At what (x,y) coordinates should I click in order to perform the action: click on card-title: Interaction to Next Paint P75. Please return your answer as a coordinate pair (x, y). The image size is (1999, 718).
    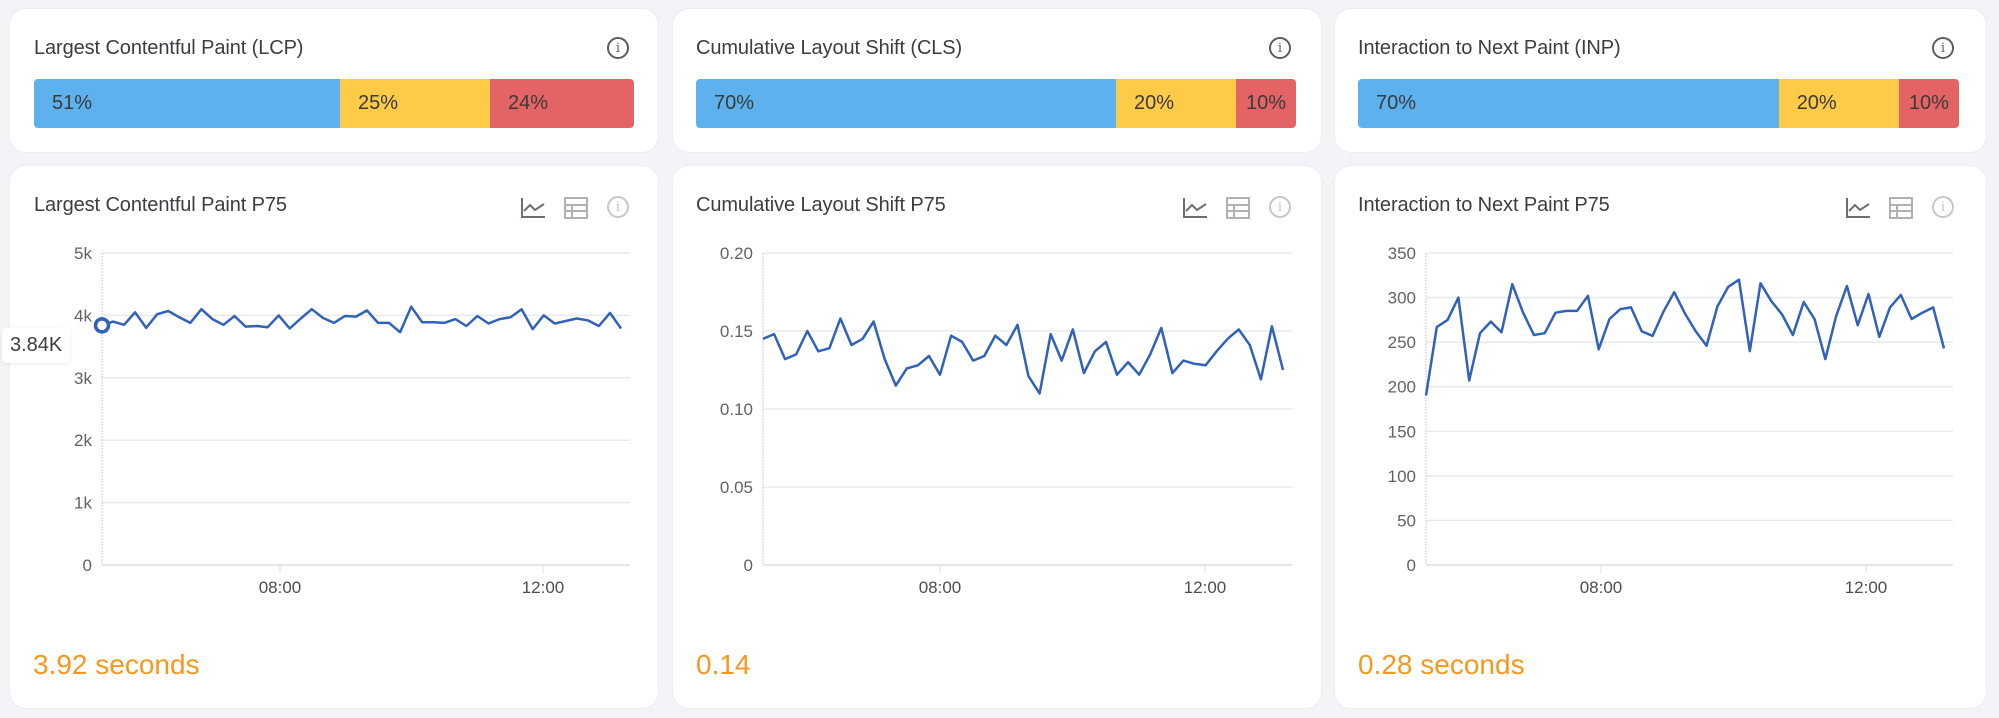
    Looking at the image, I should click on (1484, 205).